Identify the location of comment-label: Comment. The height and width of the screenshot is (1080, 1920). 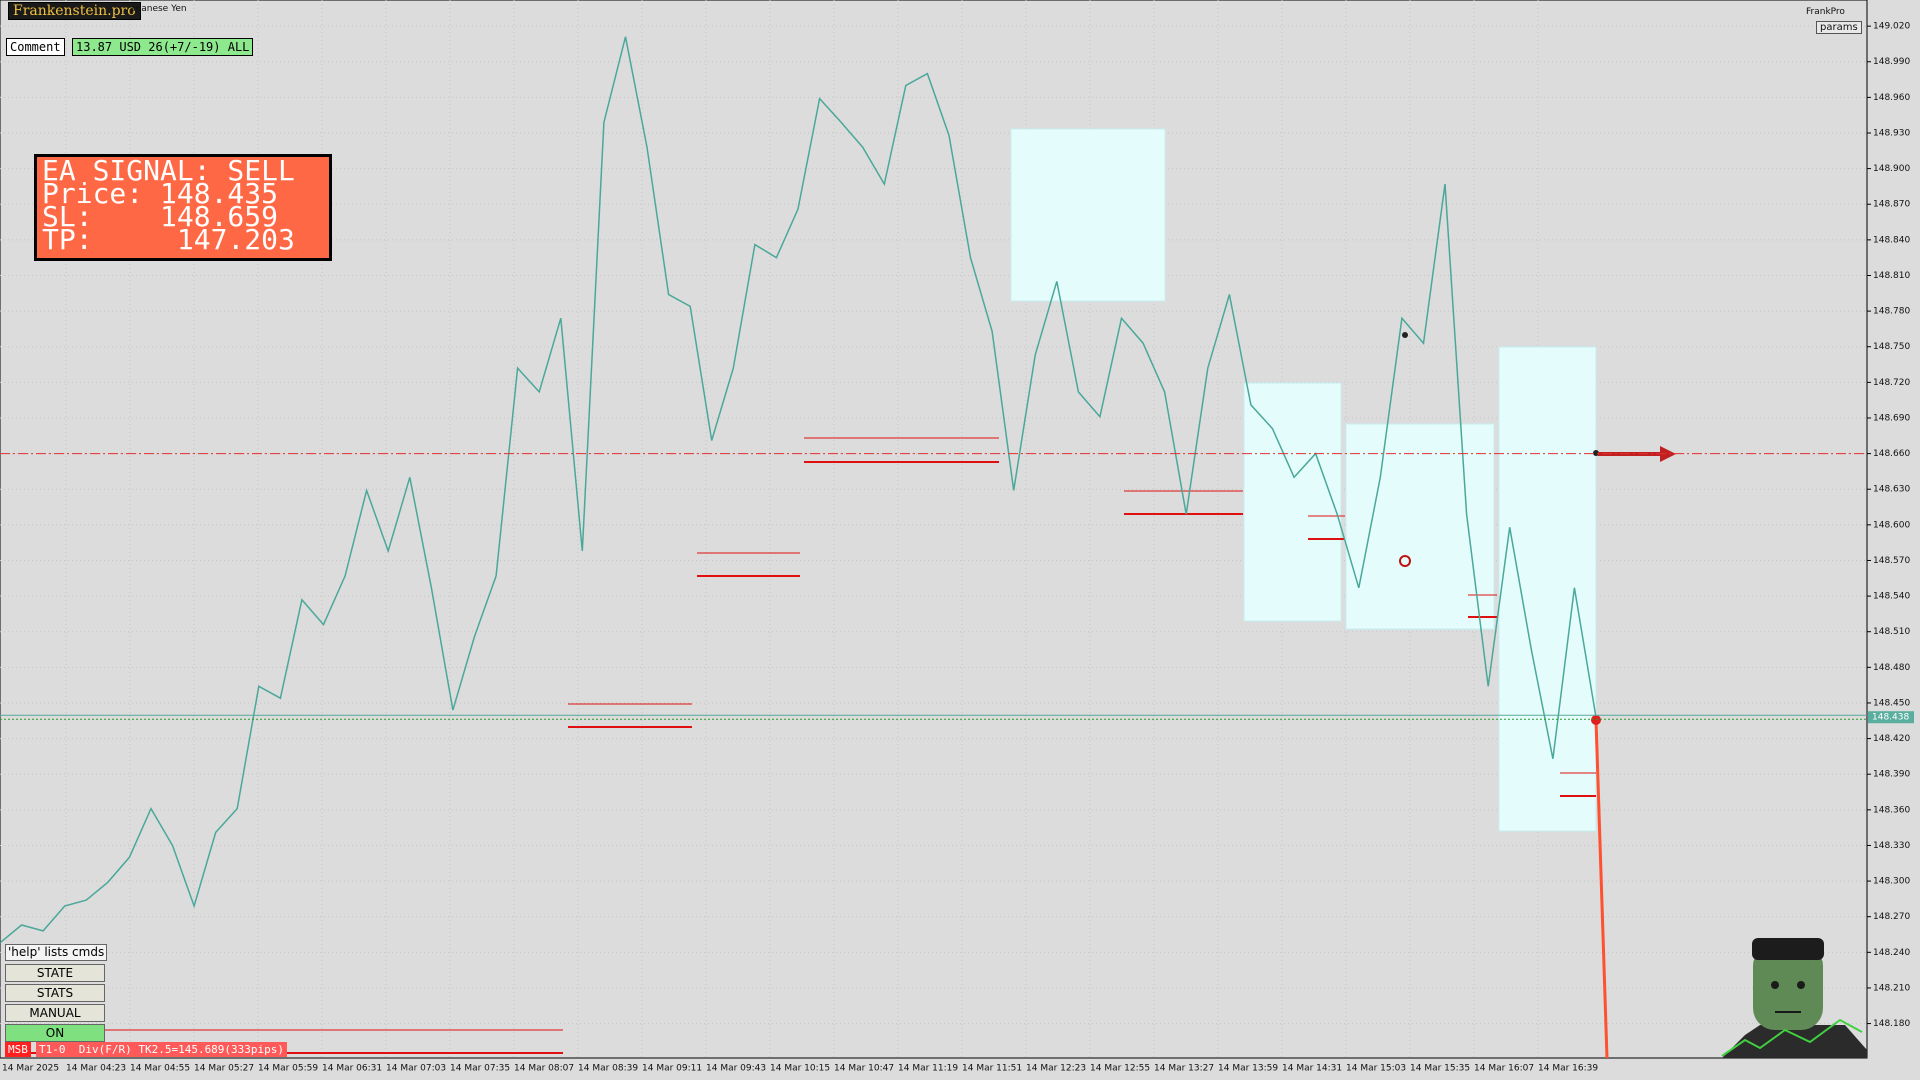
(35, 47).